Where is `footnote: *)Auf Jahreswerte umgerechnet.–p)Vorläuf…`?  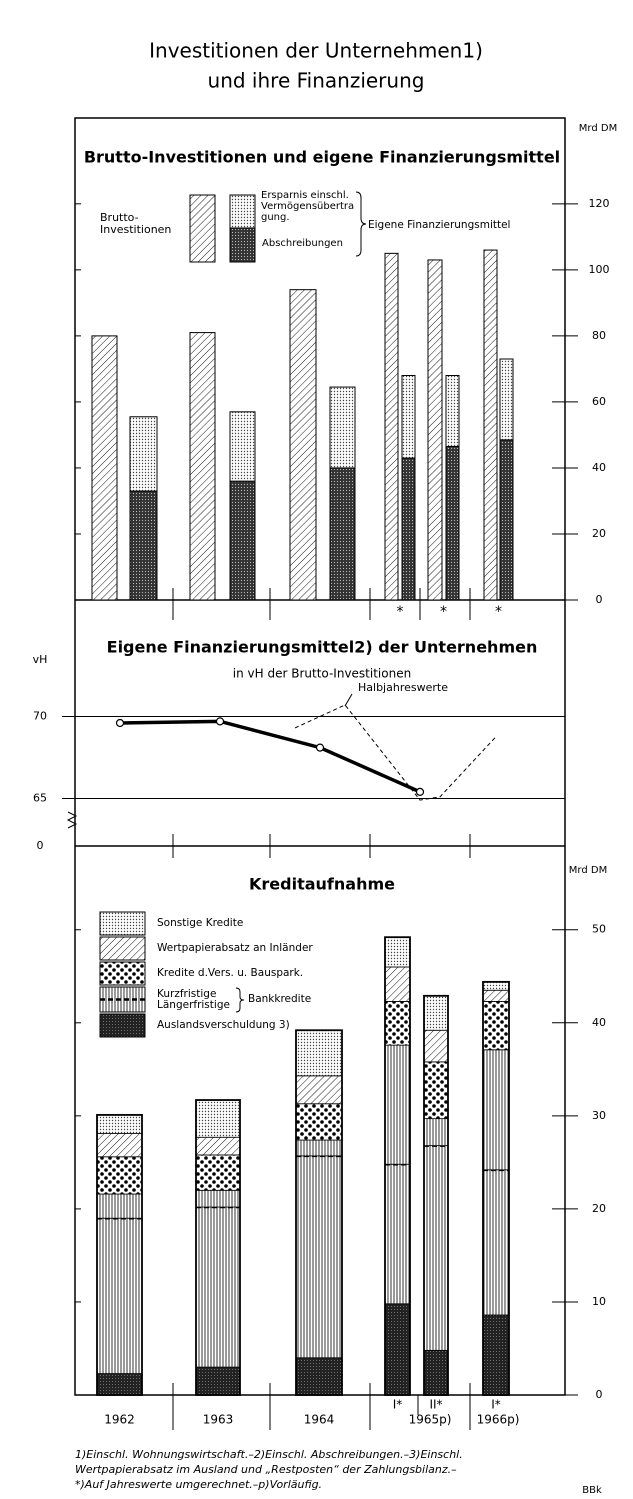
footnote: *)Auf Jahreswerte umgerechnet.–p)Vorläuf… is located at coordinates (198, 1484).